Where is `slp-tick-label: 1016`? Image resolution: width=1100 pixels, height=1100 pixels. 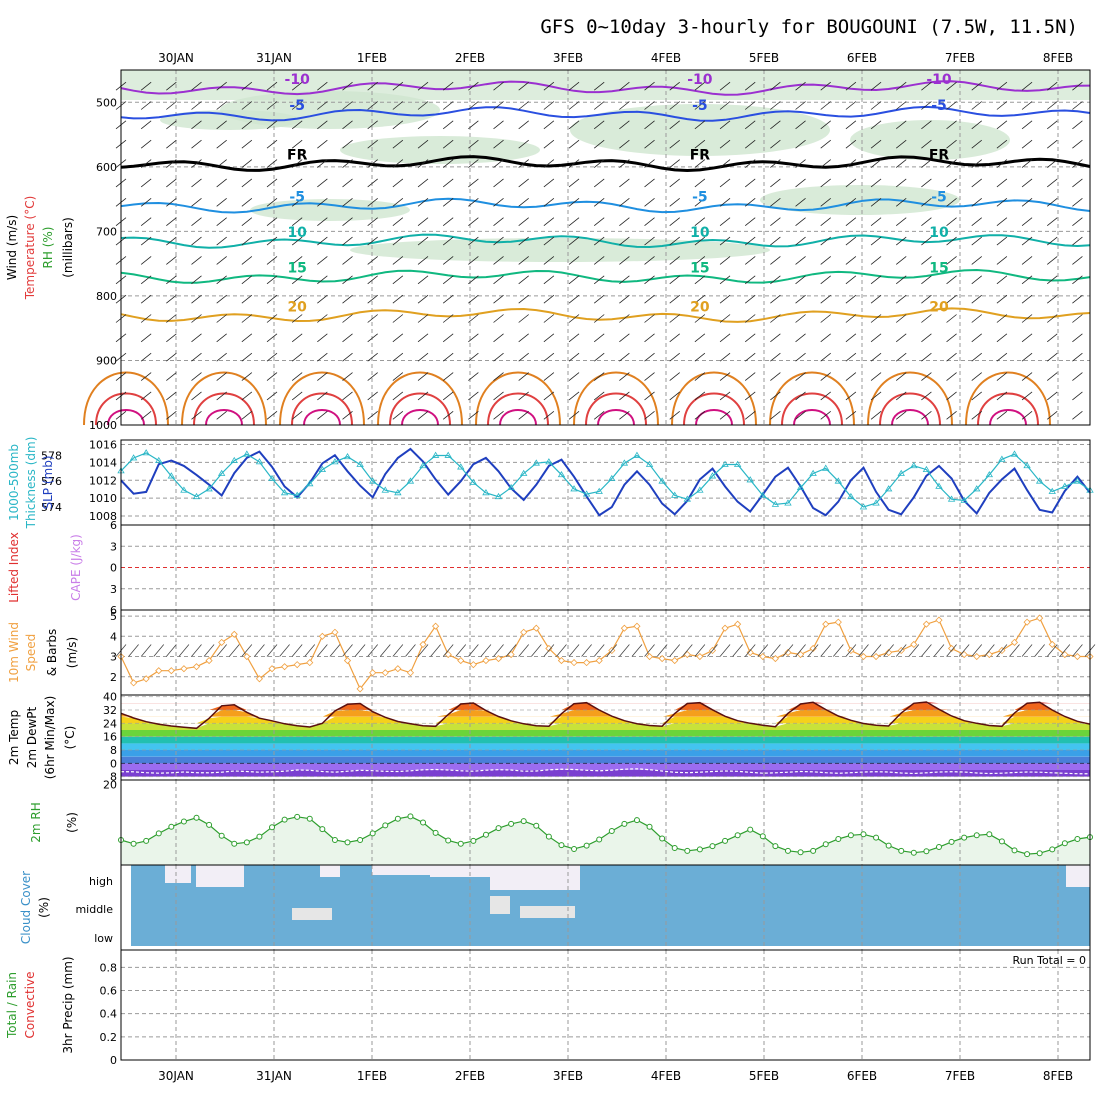 slp-tick-label: 1016 is located at coordinates (103, 444).